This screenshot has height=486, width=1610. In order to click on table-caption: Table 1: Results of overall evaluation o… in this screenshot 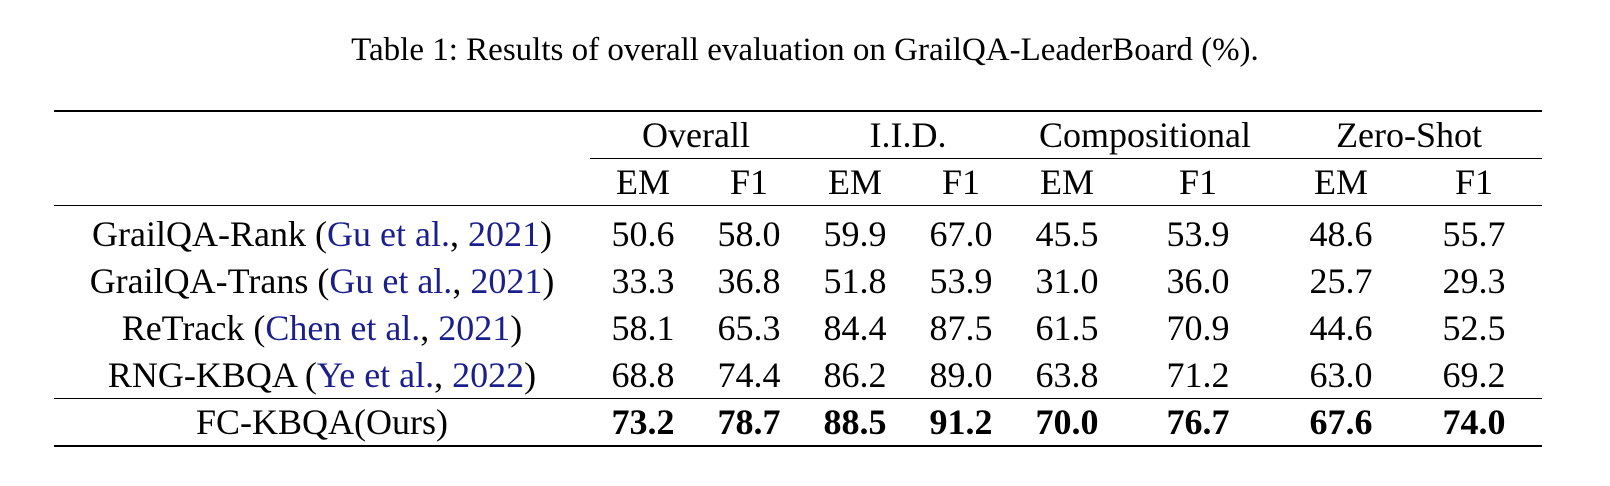, I will do `click(805, 50)`.